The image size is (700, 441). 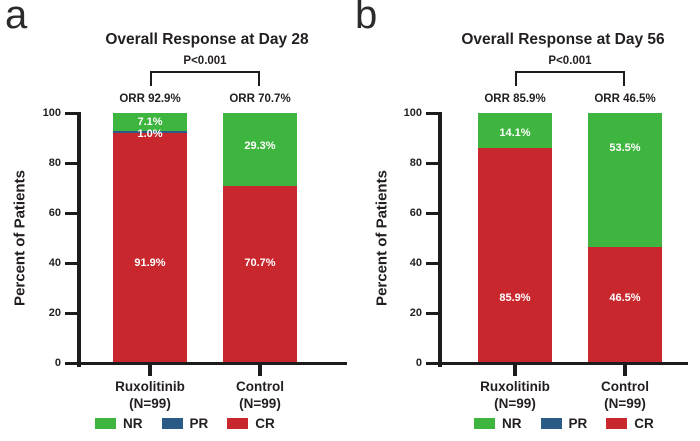 I want to click on segment-label: 53.5%, so click(x=625, y=148).